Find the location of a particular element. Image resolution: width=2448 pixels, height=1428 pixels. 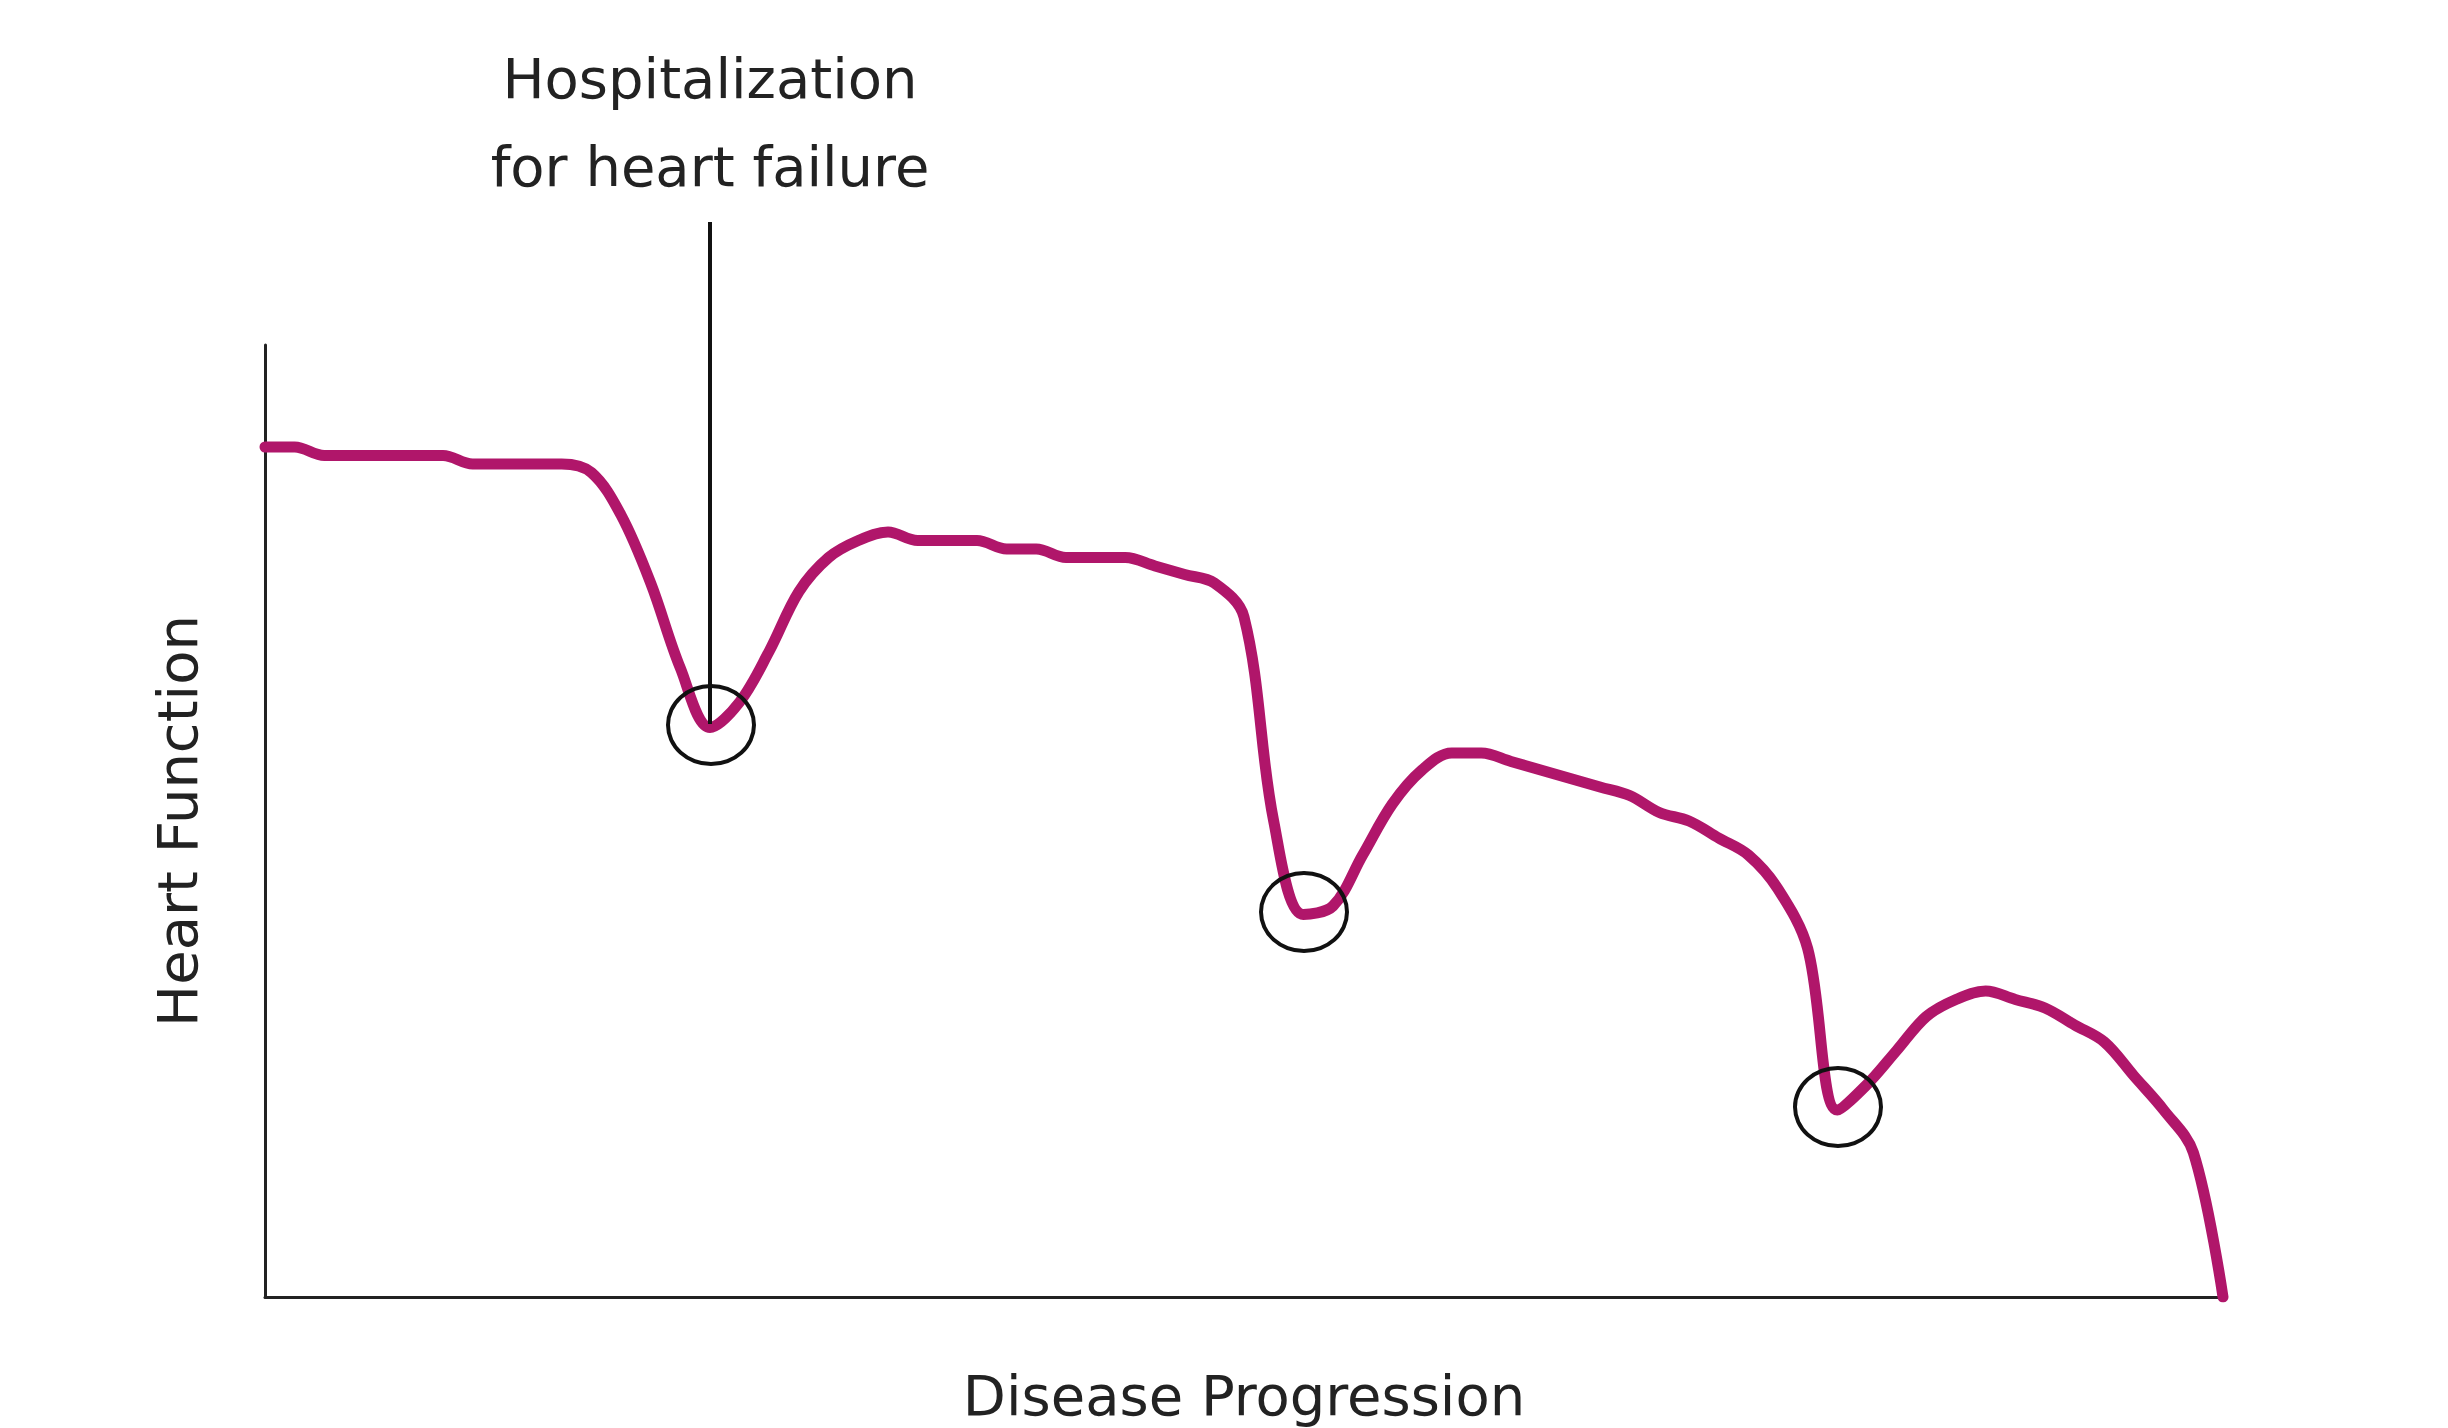

x-axis-title: Disease Progression is located at coordinates (1244, 1395).